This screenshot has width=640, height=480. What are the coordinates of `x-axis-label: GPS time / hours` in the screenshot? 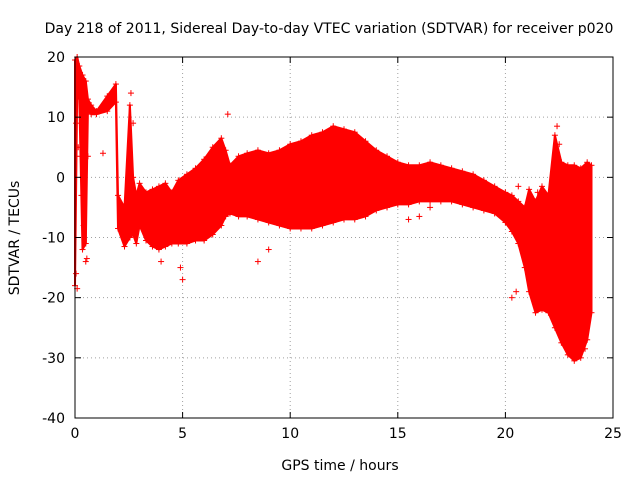 It's located at (339, 466).